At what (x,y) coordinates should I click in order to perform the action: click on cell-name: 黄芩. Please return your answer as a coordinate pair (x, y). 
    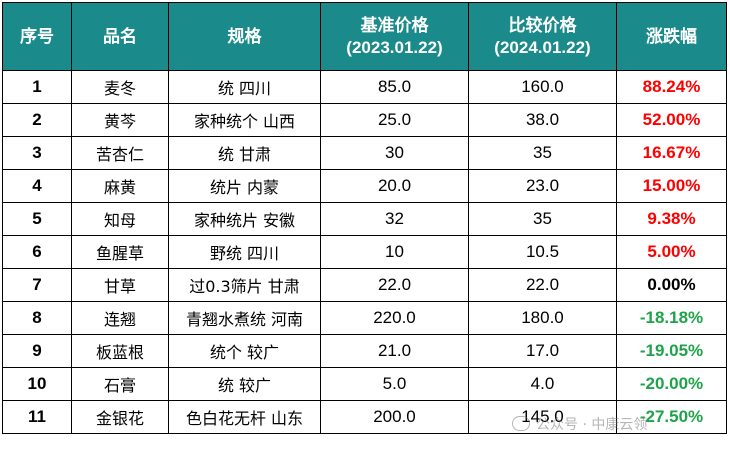
    Looking at the image, I should click on (120, 120).